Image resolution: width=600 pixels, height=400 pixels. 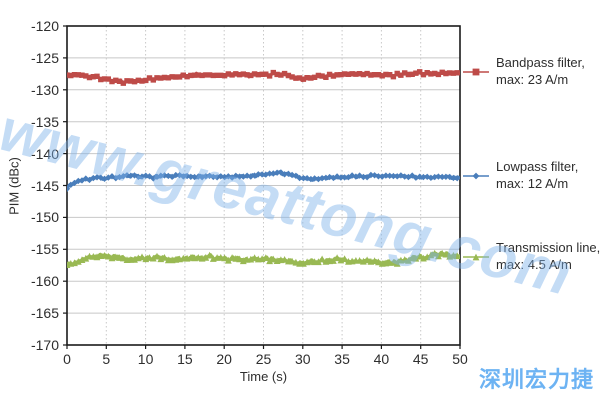 I want to click on legend-entry-bandpass-filter: Bandpass filter, max: 23 A/m, so click(x=523, y=71).